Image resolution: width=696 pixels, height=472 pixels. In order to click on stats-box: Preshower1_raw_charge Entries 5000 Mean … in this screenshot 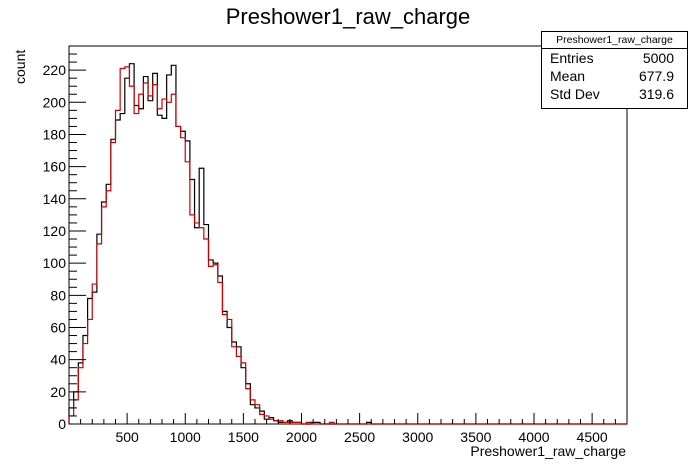, I will do `click(614, 70)`.